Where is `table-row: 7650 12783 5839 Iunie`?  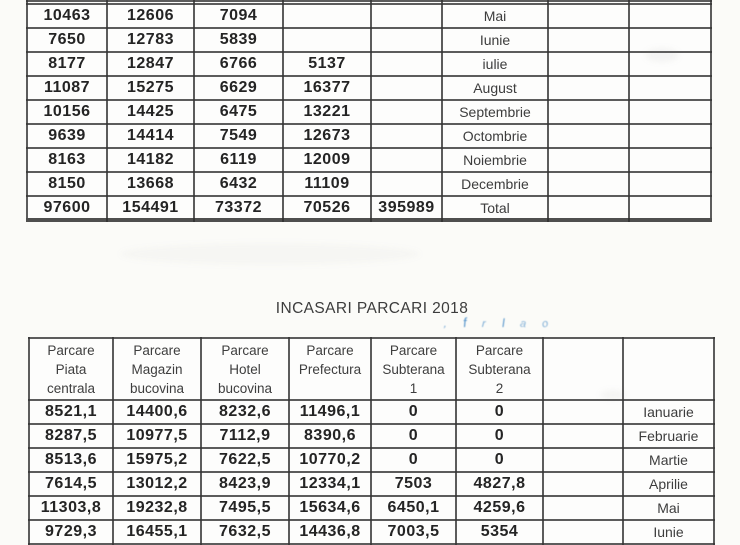
table-row: 7650 12783 5839 Iunie is located at coordinates (369, 40).